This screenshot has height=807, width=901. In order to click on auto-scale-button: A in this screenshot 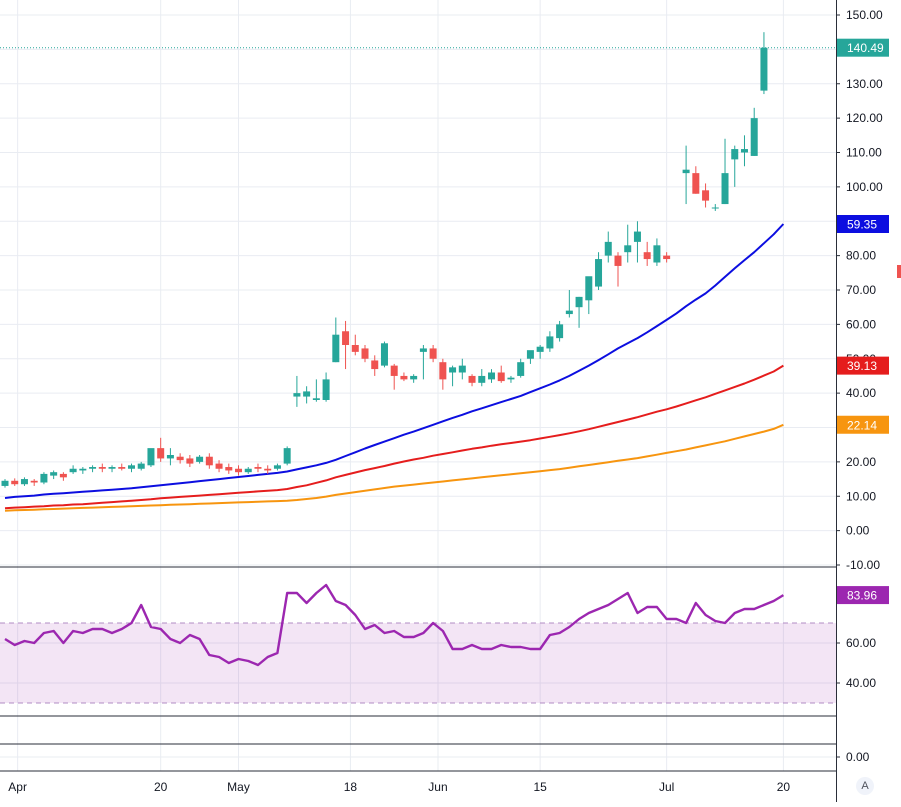, I will do `click(865, 786)`.